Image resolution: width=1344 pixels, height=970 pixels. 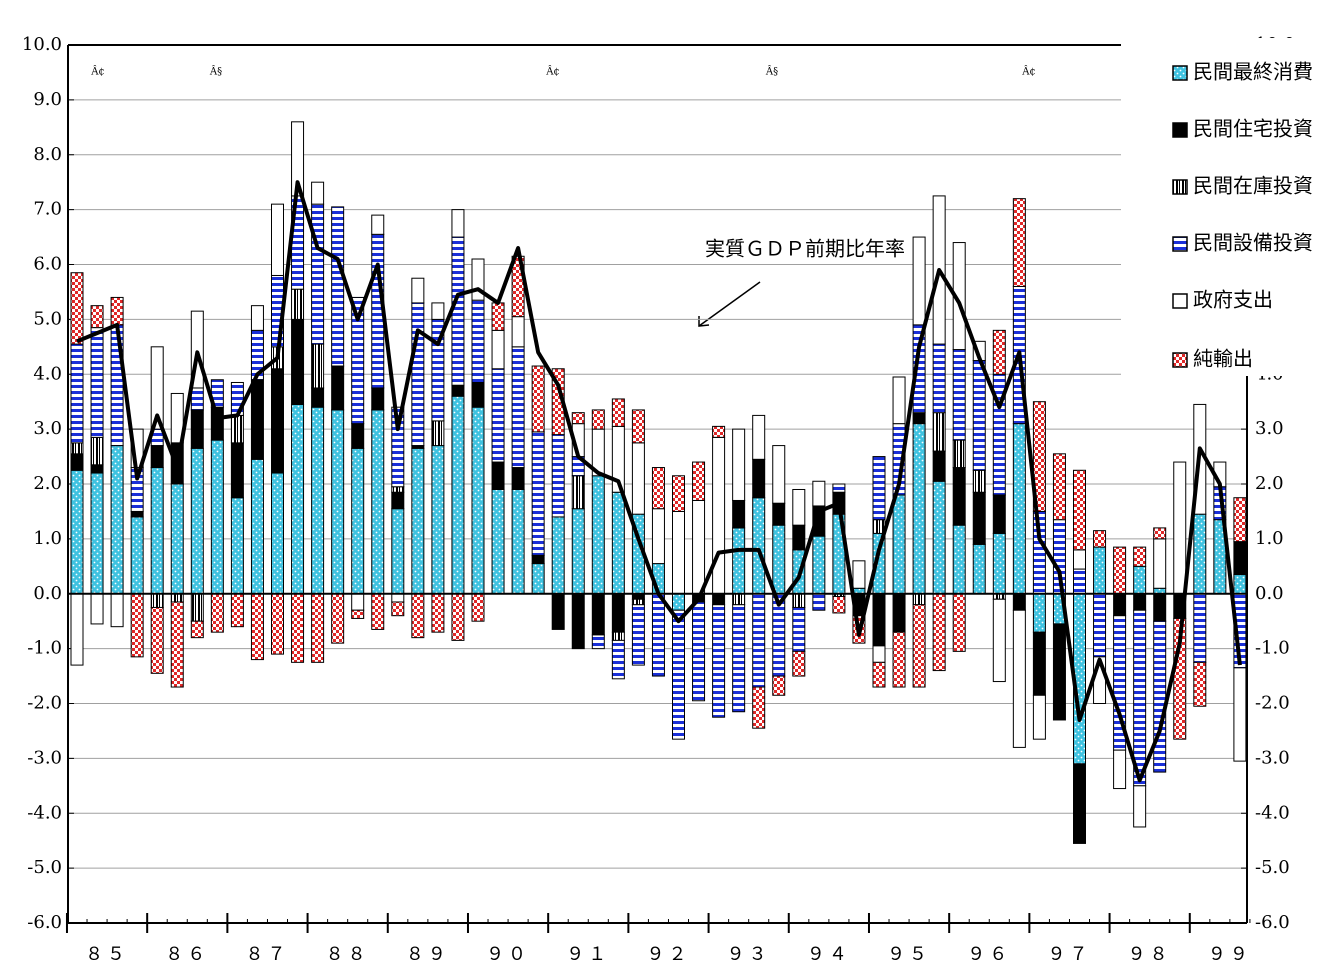 I want to click on y2-tick-label: -4.0, so click(x=1272, y=812).